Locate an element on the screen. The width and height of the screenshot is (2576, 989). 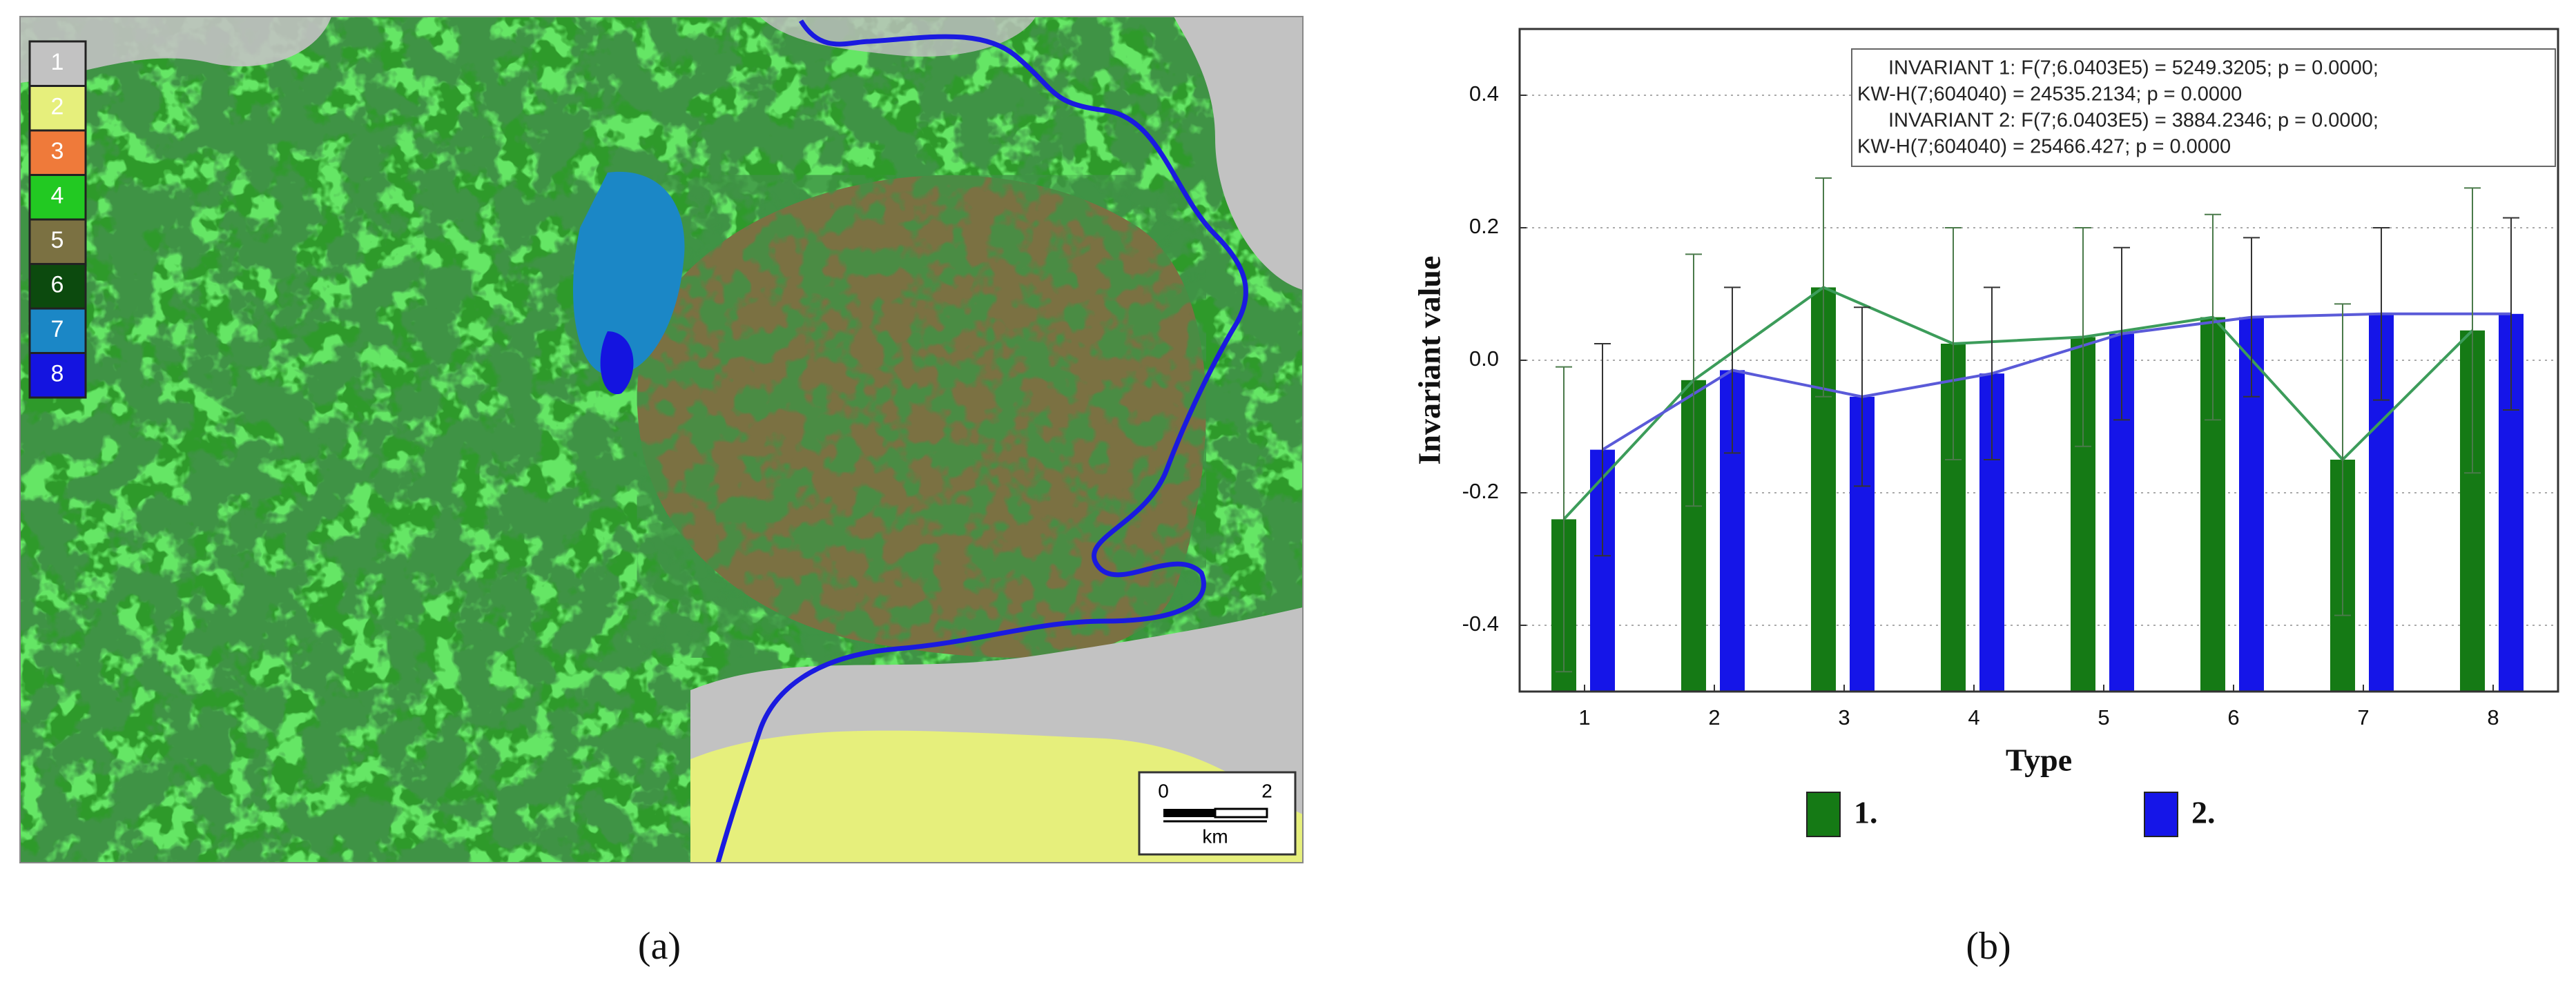
annotation: KW-H(7;604040) = 24535.2134; p = 0.0000 is located at coordinates (2049, 95).